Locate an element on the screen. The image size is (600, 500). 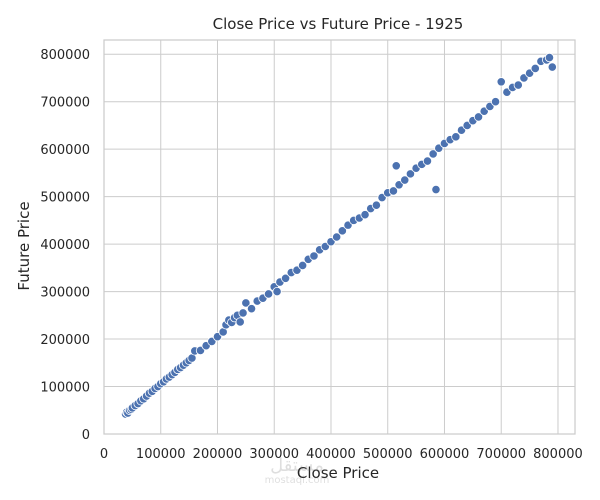
x-tick-label: 100000 is located at coordinates (161, 454).